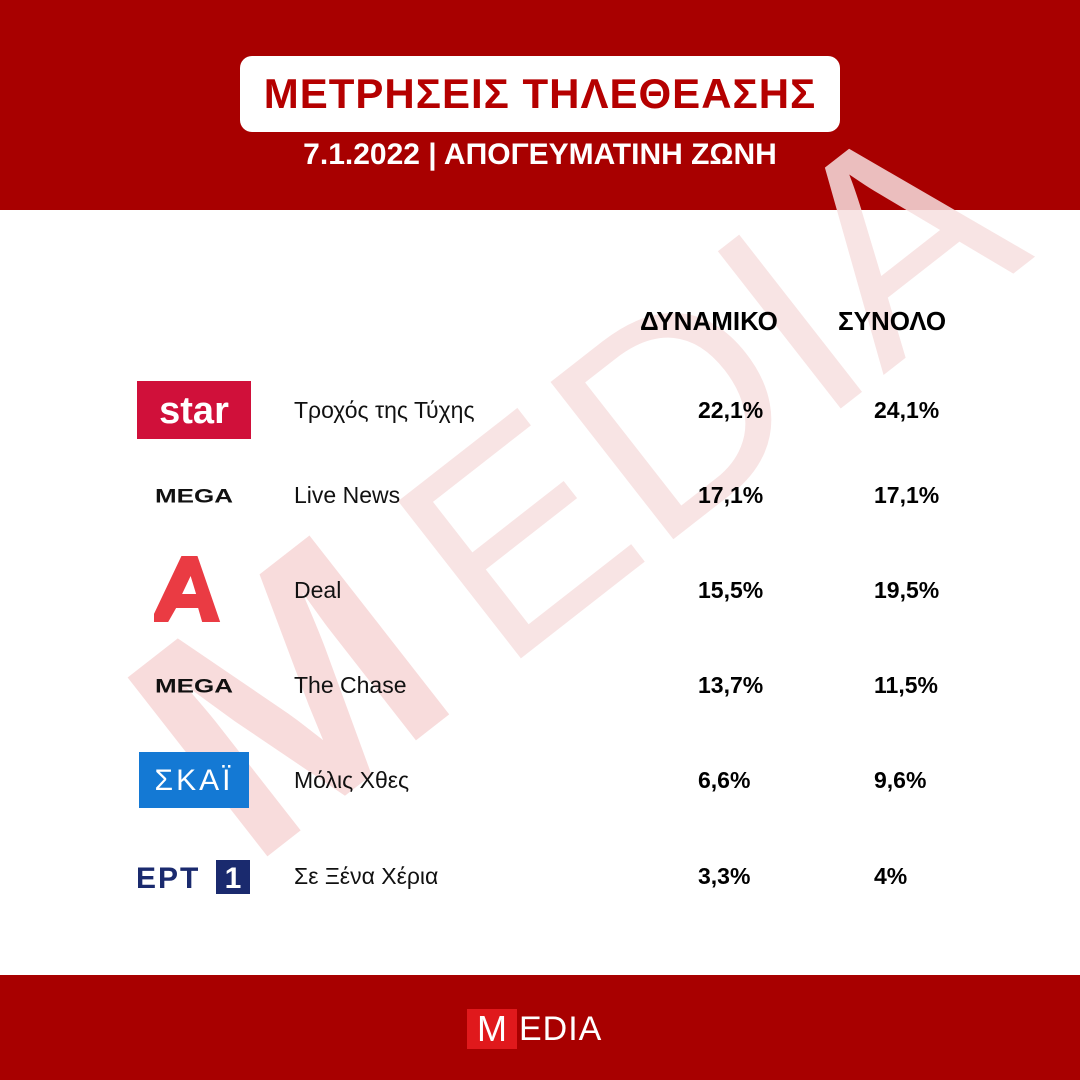 This screenshot has height=1080, width=1080. Describe the element at coordinates (731, 410) in the screenshot. I see `dynamic-share: 22,1%` at that location.